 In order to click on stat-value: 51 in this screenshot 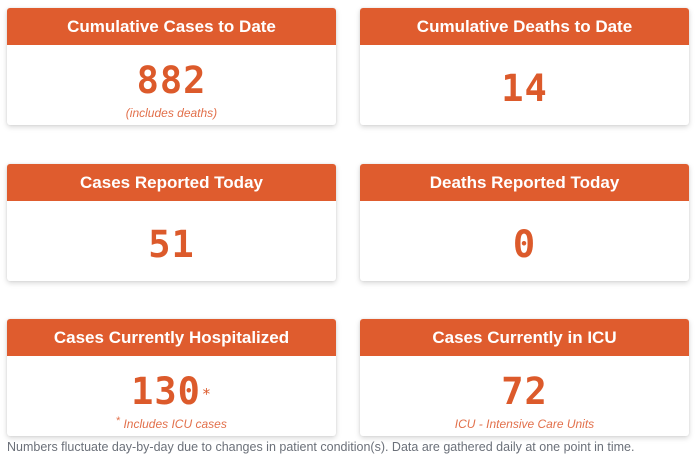, I will do `click(171, 244)`.